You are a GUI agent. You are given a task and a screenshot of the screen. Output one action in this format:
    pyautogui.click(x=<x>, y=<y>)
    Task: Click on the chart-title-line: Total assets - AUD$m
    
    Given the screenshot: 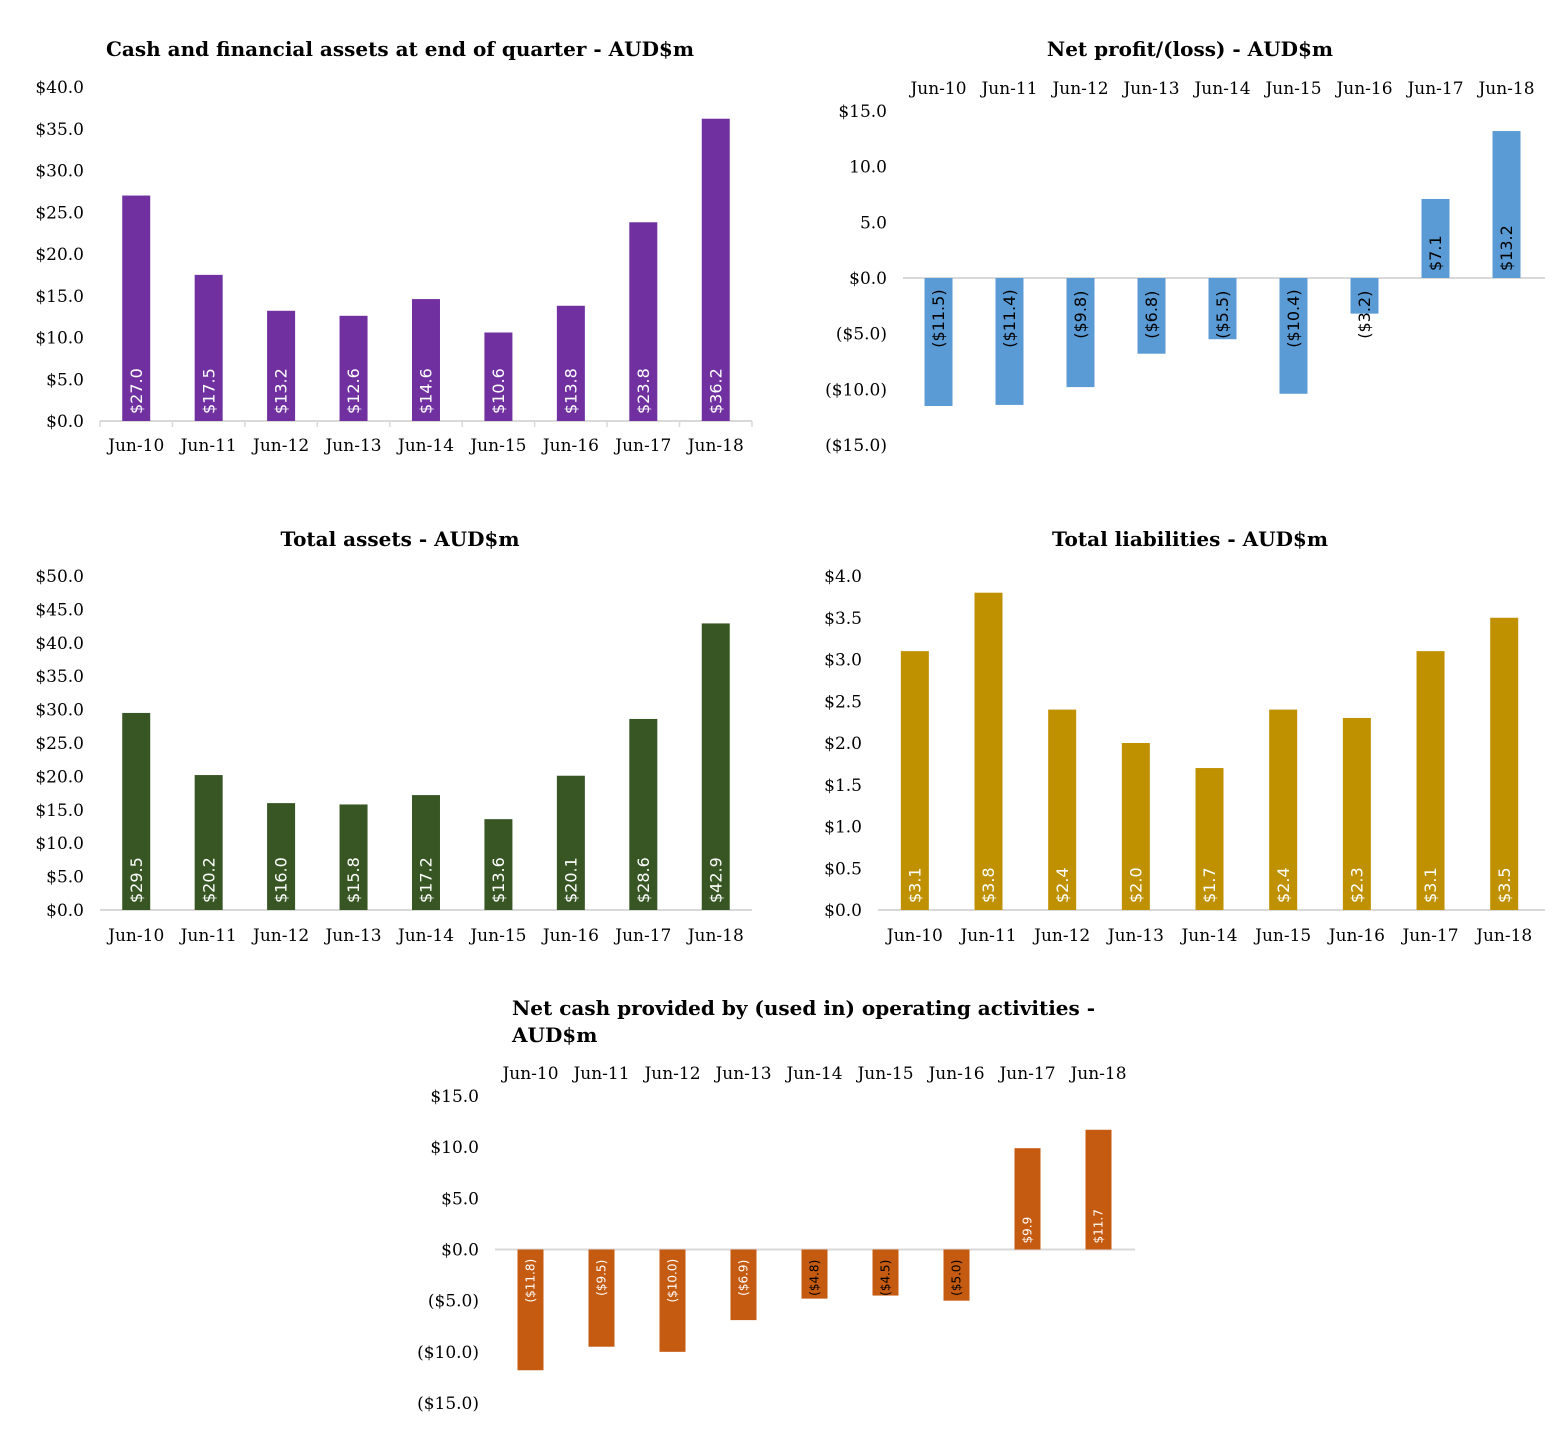 What is the action you would take?
    pyautogui.click(x=400, y=539)
    